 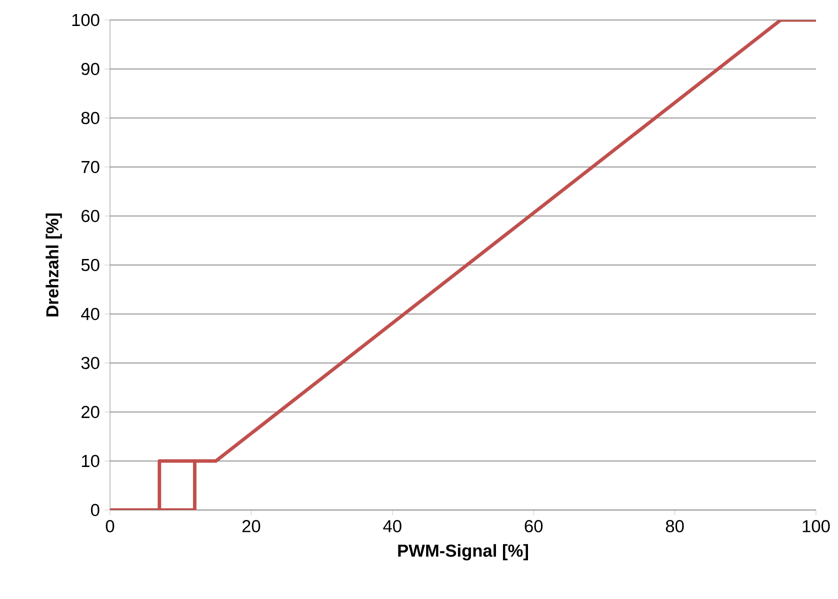 I want to click on x-tick-label: 20, so click(x=251, y=526).